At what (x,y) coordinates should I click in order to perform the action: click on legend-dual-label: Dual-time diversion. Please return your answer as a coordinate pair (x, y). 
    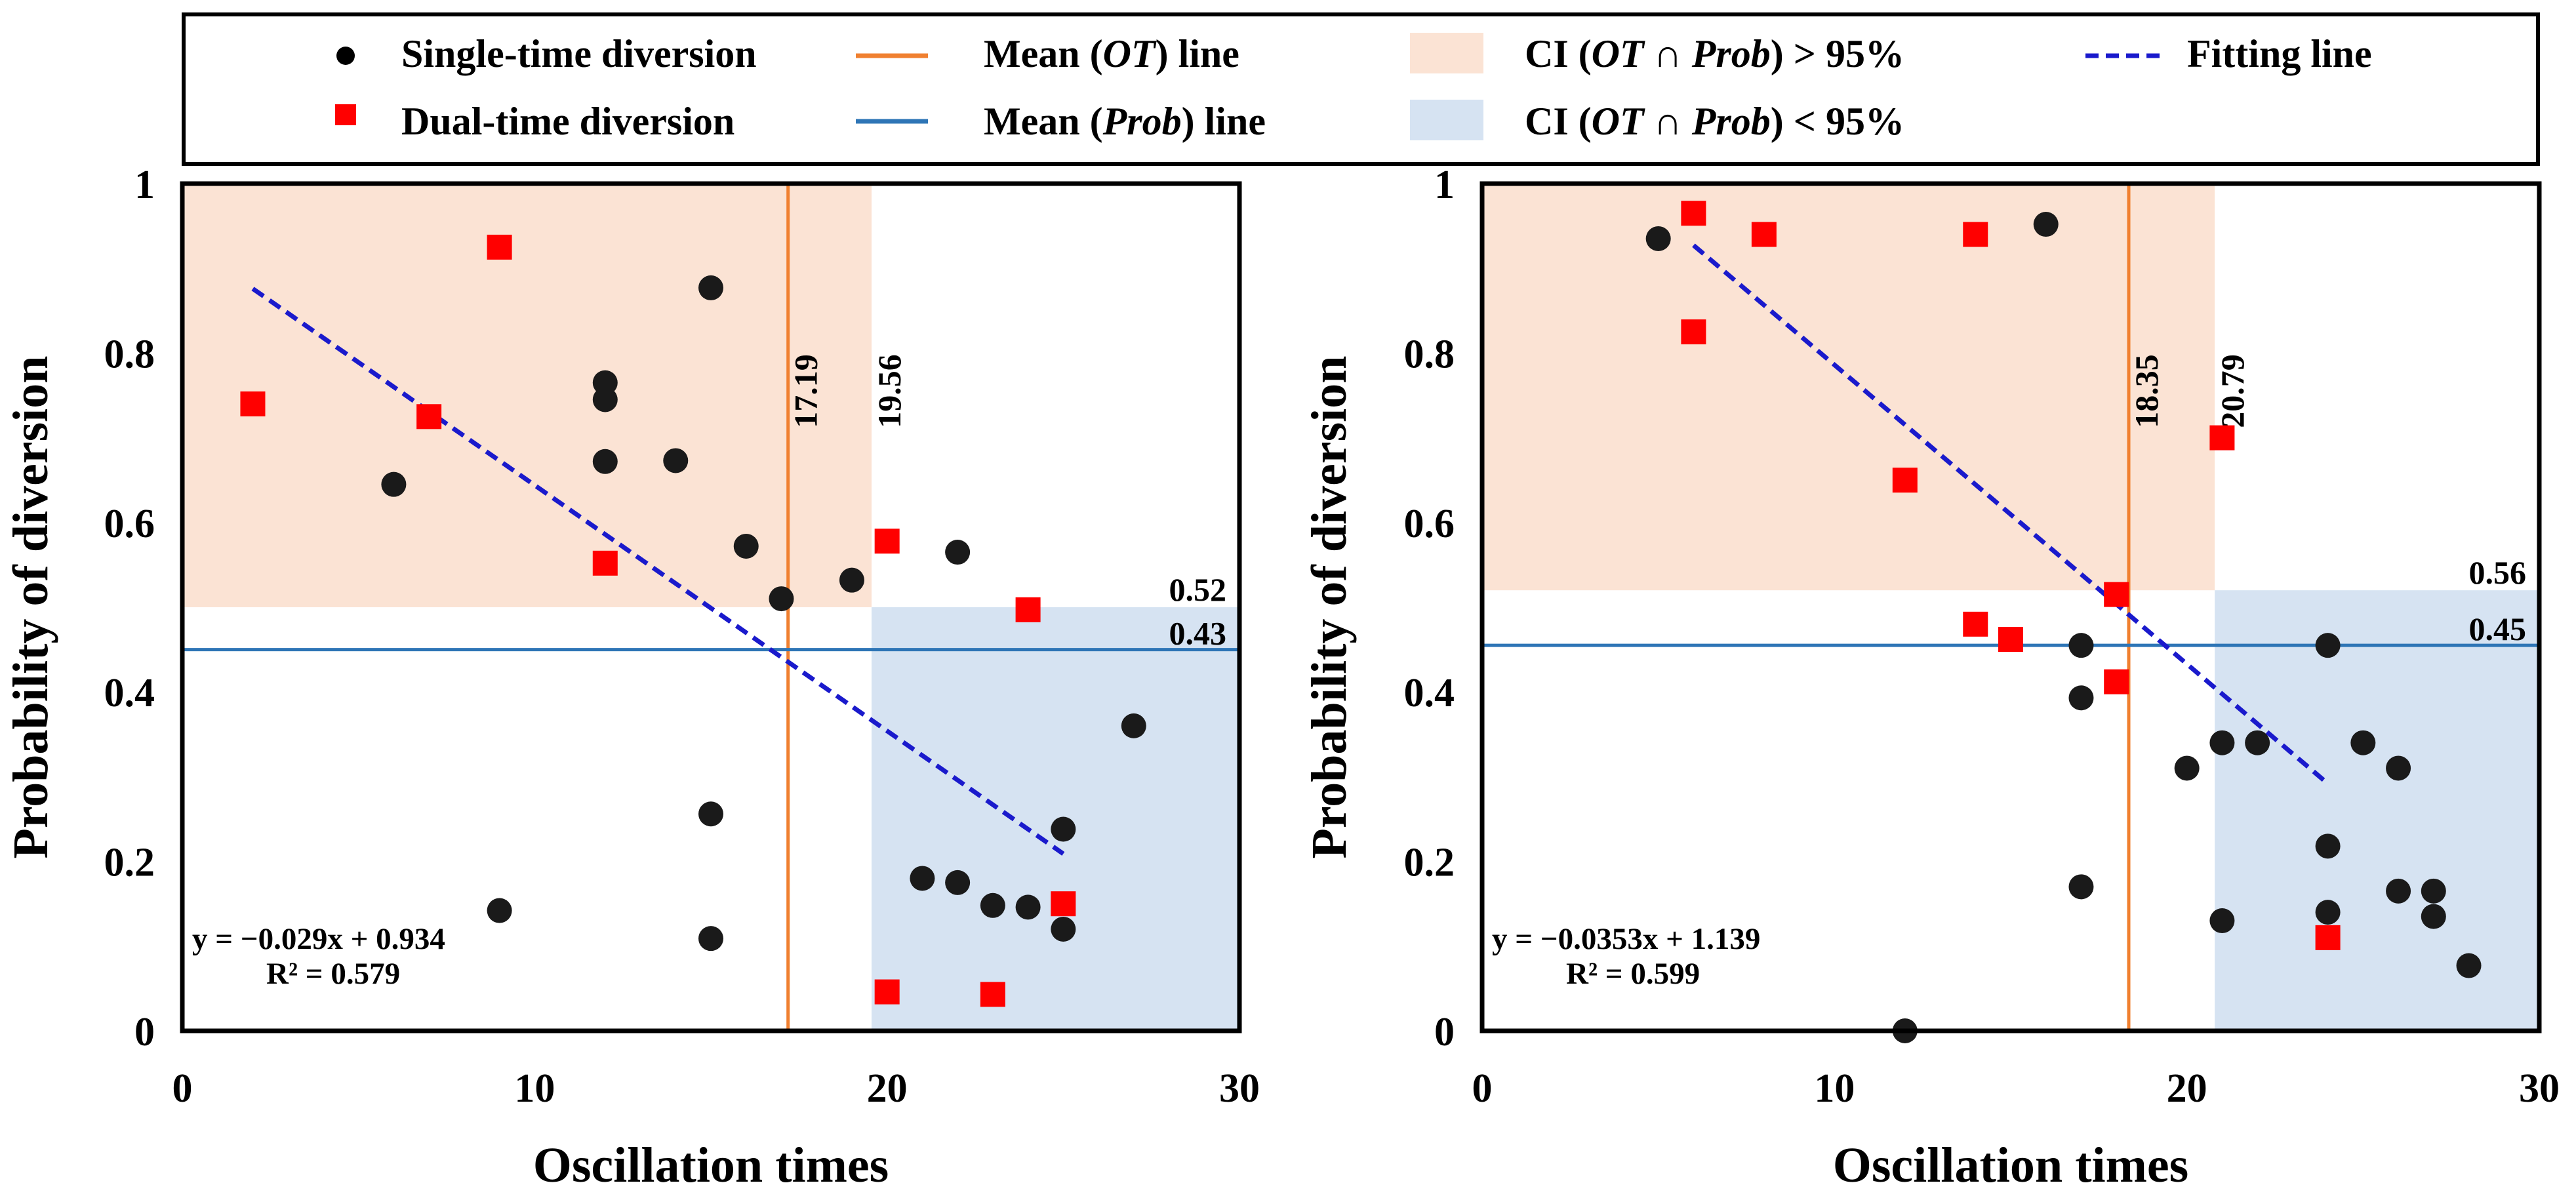
    Looking at the image, I should click on (568, 121).